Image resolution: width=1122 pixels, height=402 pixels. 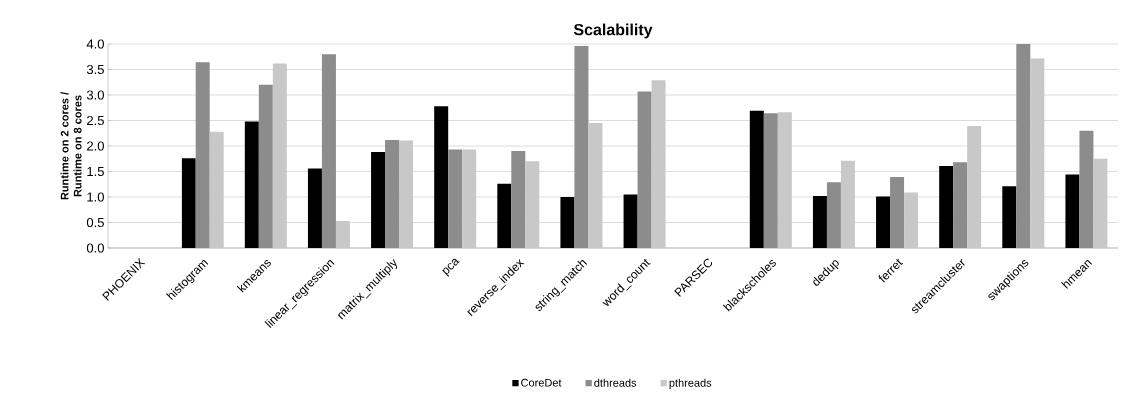 I want to click on x-tick-label: pca, so click(x=451, y=267).